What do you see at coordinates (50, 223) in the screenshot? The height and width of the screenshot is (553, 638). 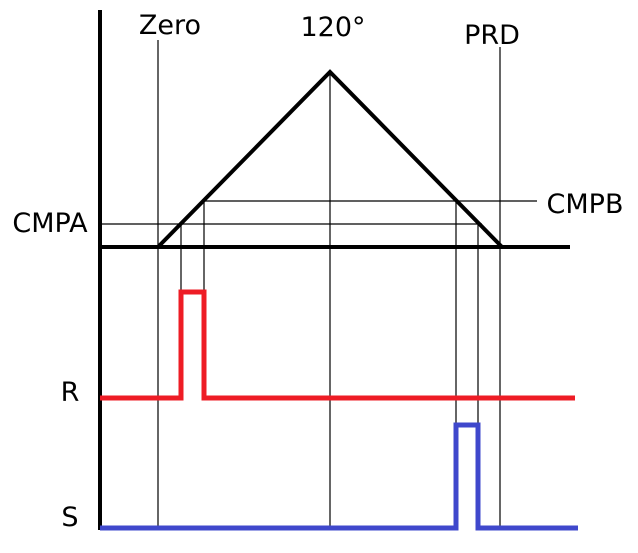 I see `cmpa-label: CMPA` at bounding box center [50, 223].